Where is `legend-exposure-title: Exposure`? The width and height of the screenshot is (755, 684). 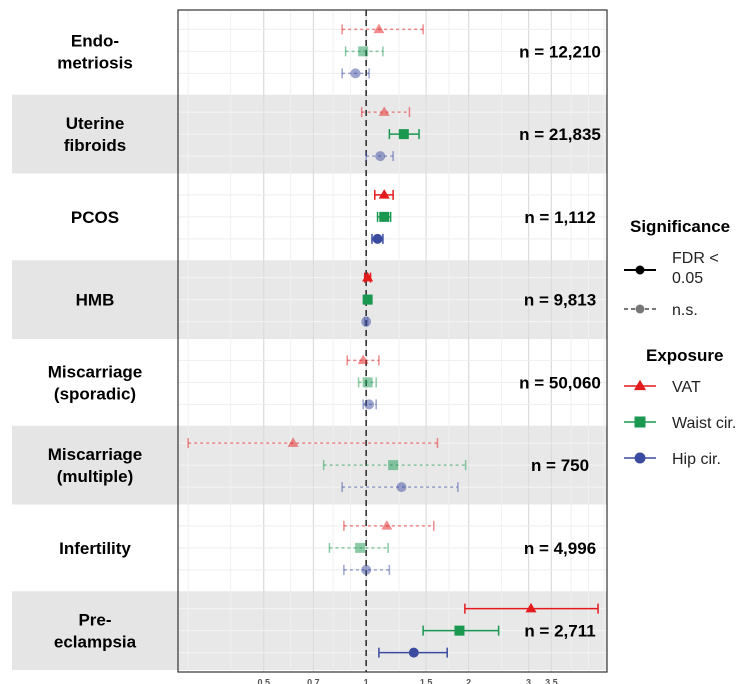 legend-exposure-title: Exposure is located at coordinates (684, 355).